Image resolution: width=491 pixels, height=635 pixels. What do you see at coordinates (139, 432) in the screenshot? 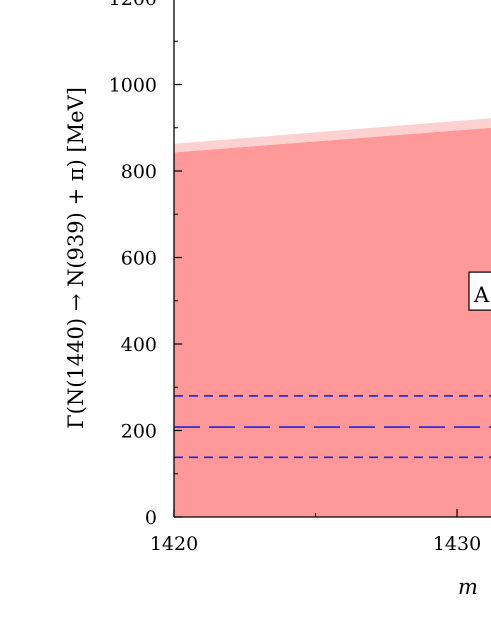
I see `y-tick-label-1: 200` at bounding box center [139, 432].